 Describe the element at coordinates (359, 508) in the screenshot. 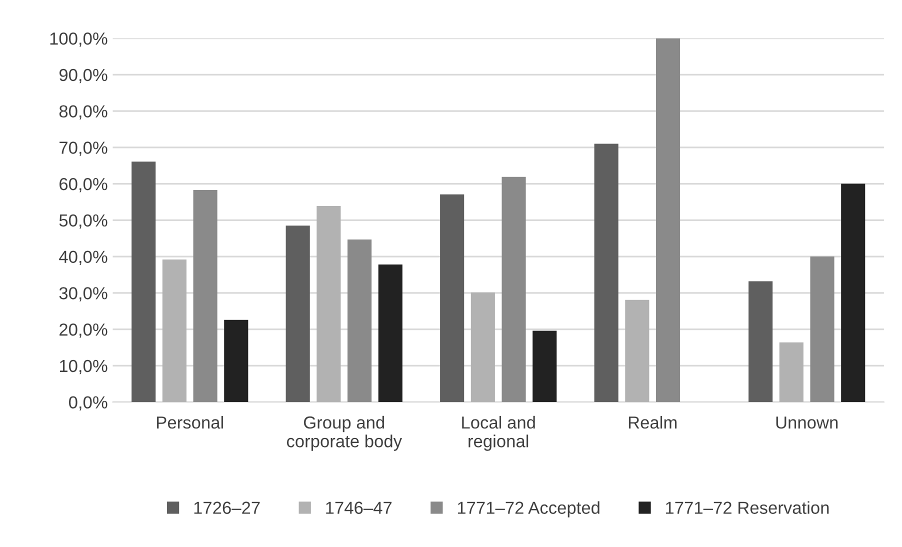

I see `legend-label: 1746–47` at that location.